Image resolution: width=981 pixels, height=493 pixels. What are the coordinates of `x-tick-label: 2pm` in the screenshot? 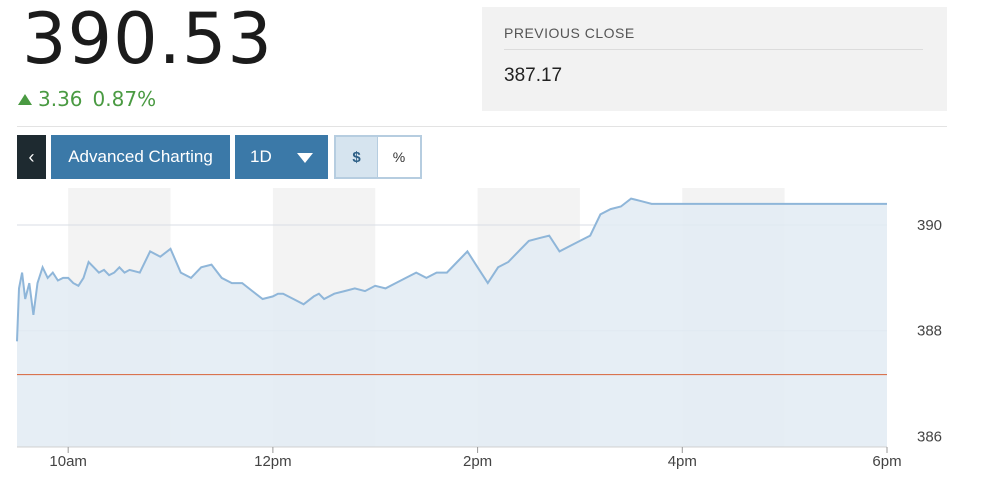 It's located at (477, 461).